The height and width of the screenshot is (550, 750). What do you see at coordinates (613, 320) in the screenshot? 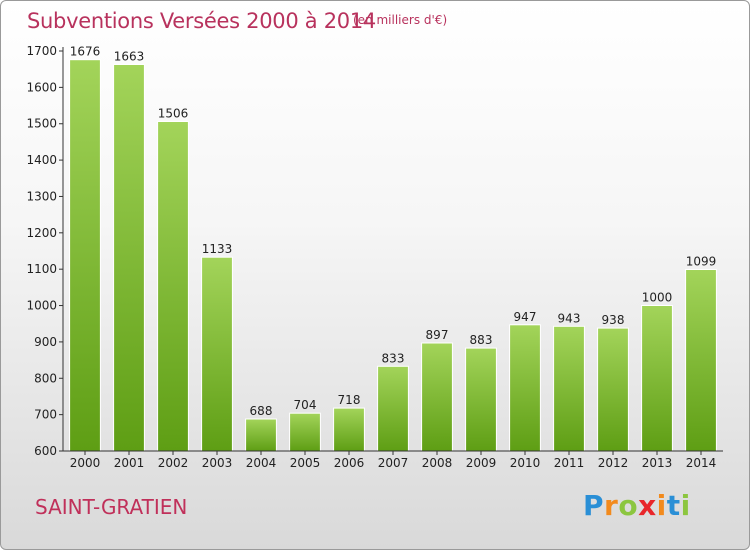
I see `data-label-2012: 938` at bounding box center [613, 320].